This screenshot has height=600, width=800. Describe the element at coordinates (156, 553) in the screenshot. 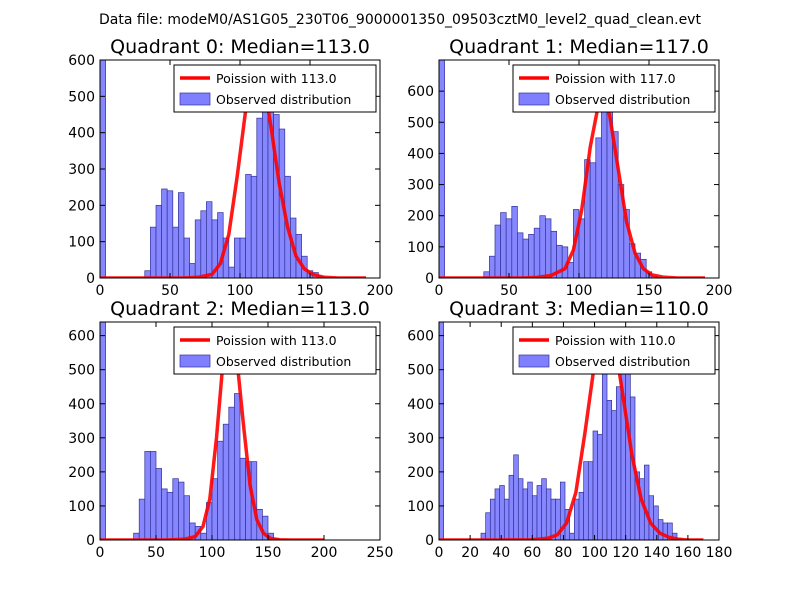

I see `x-tick-label: 50` at that location.